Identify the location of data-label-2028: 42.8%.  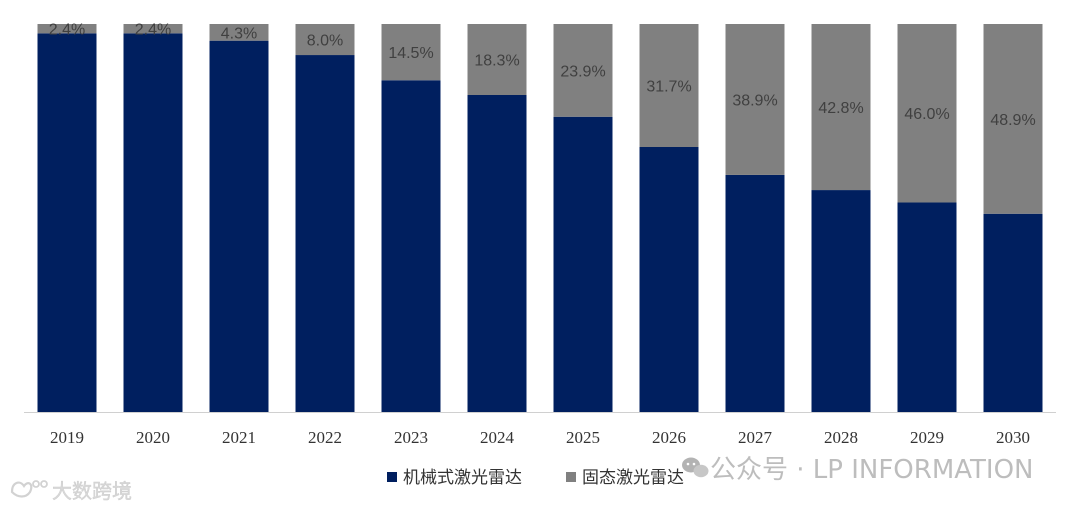
(840, 108).